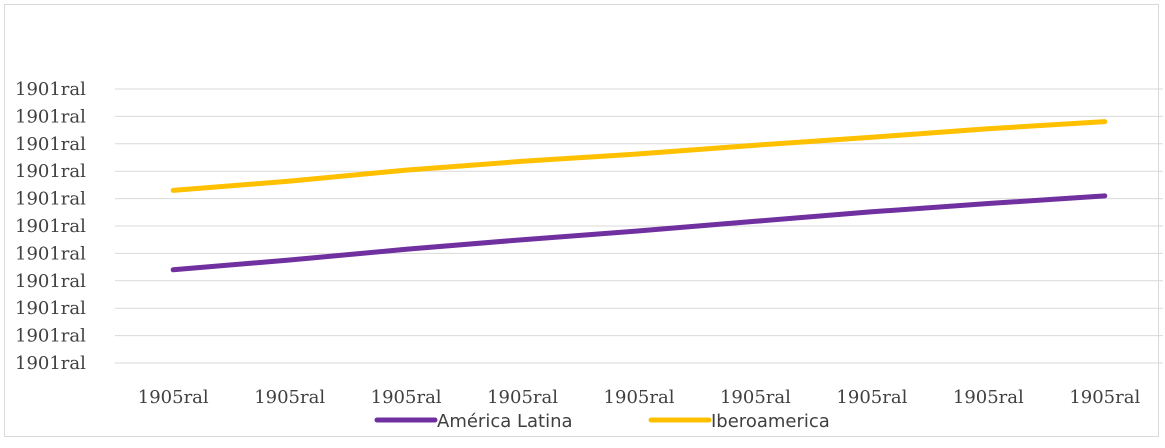 This screenshot has height=448, width=1165. I want to click on legend-label: Iberoamerica, so click(770, 421).